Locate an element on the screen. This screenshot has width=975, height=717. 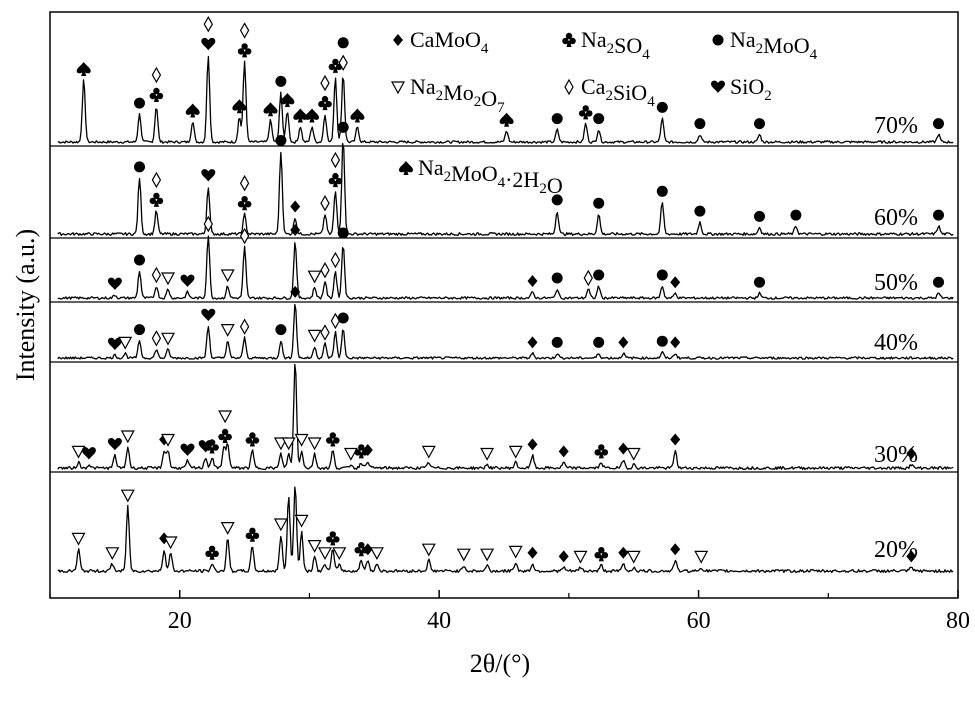
legend-entry: Na2Mo2O7 is located at coordinates (447, 95).